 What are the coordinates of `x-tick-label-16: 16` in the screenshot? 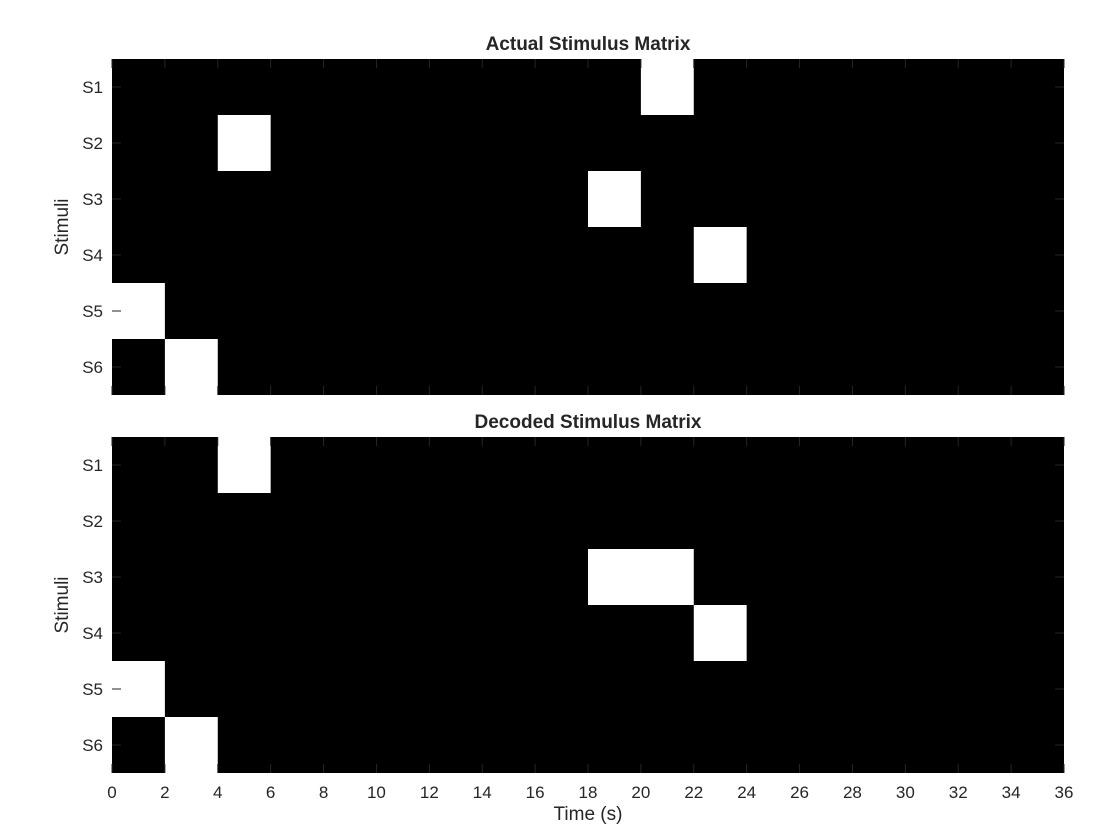 It's located at (535, 792).